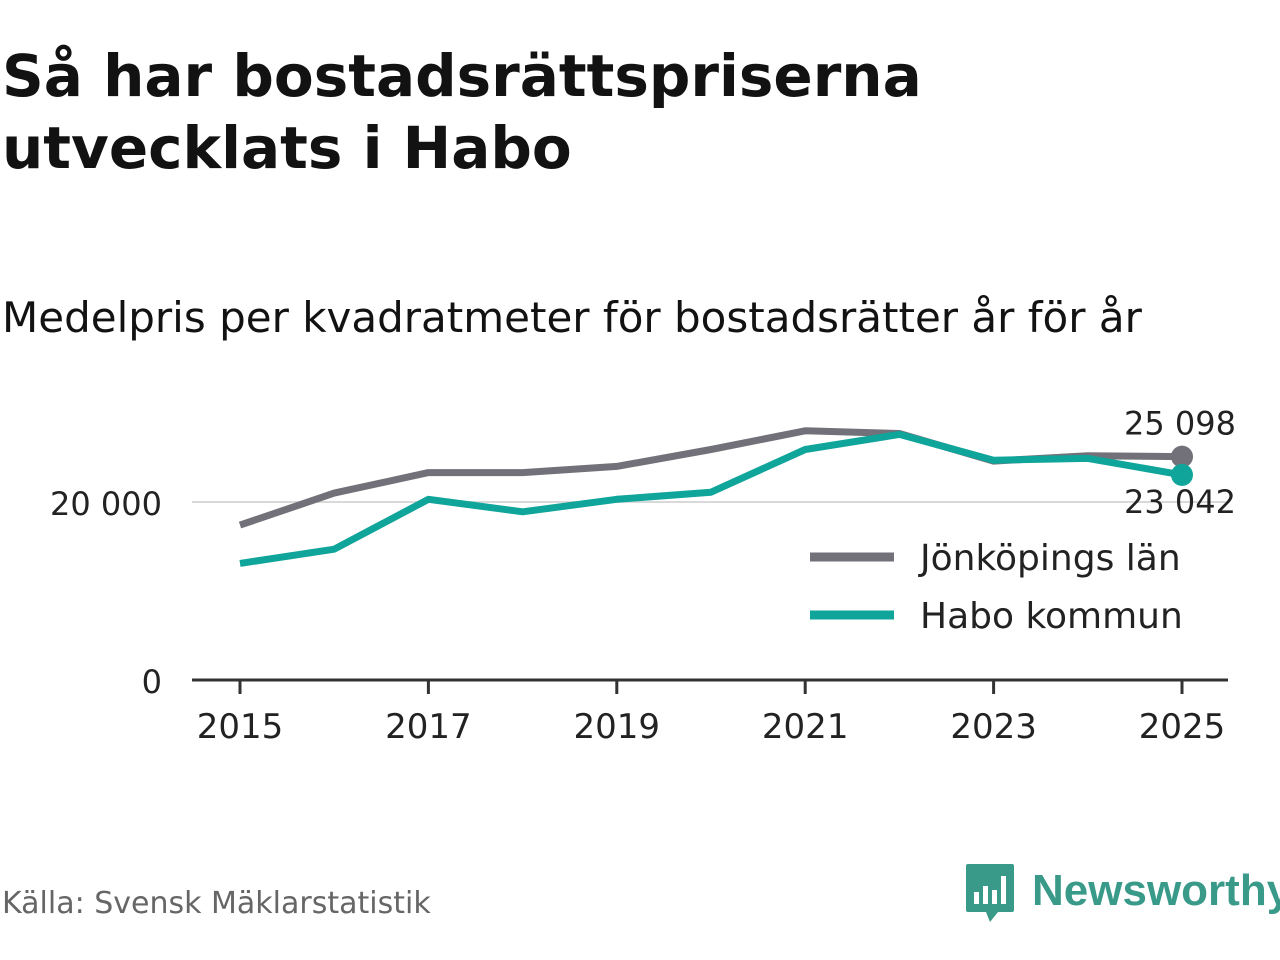  What do you see at coordinates (1051, 616) in the screenshot?
I see `legend-label-kommun: Habo kommun` at bounding box center [1051, 616].